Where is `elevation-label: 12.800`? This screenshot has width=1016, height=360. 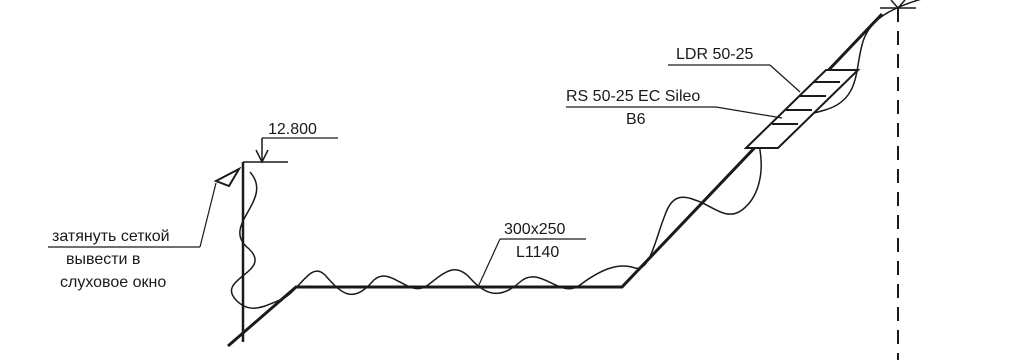
elevation-label: 12.800 is located at coordinates (292, 129).